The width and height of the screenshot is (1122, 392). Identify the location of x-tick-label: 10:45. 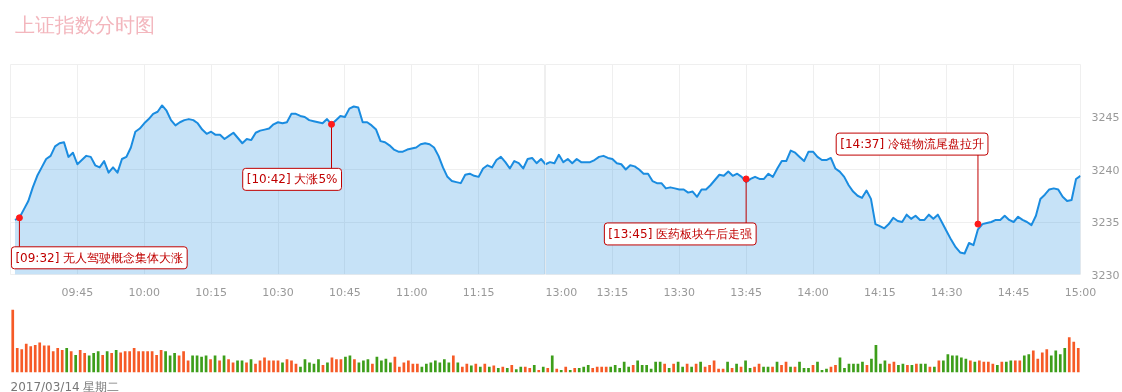
(345, 292).